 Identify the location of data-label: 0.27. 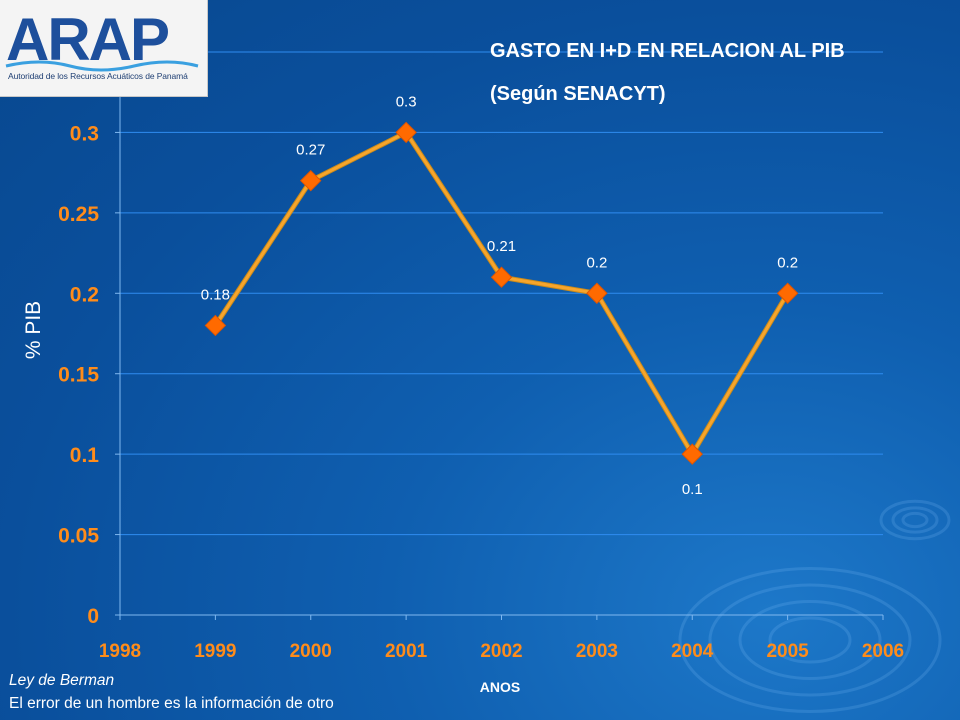
(310, 150).